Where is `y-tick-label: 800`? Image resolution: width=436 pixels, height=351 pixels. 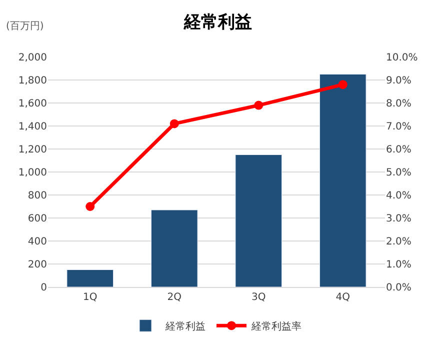
y-tick-label: 800 is located at coordinates (37, 196).